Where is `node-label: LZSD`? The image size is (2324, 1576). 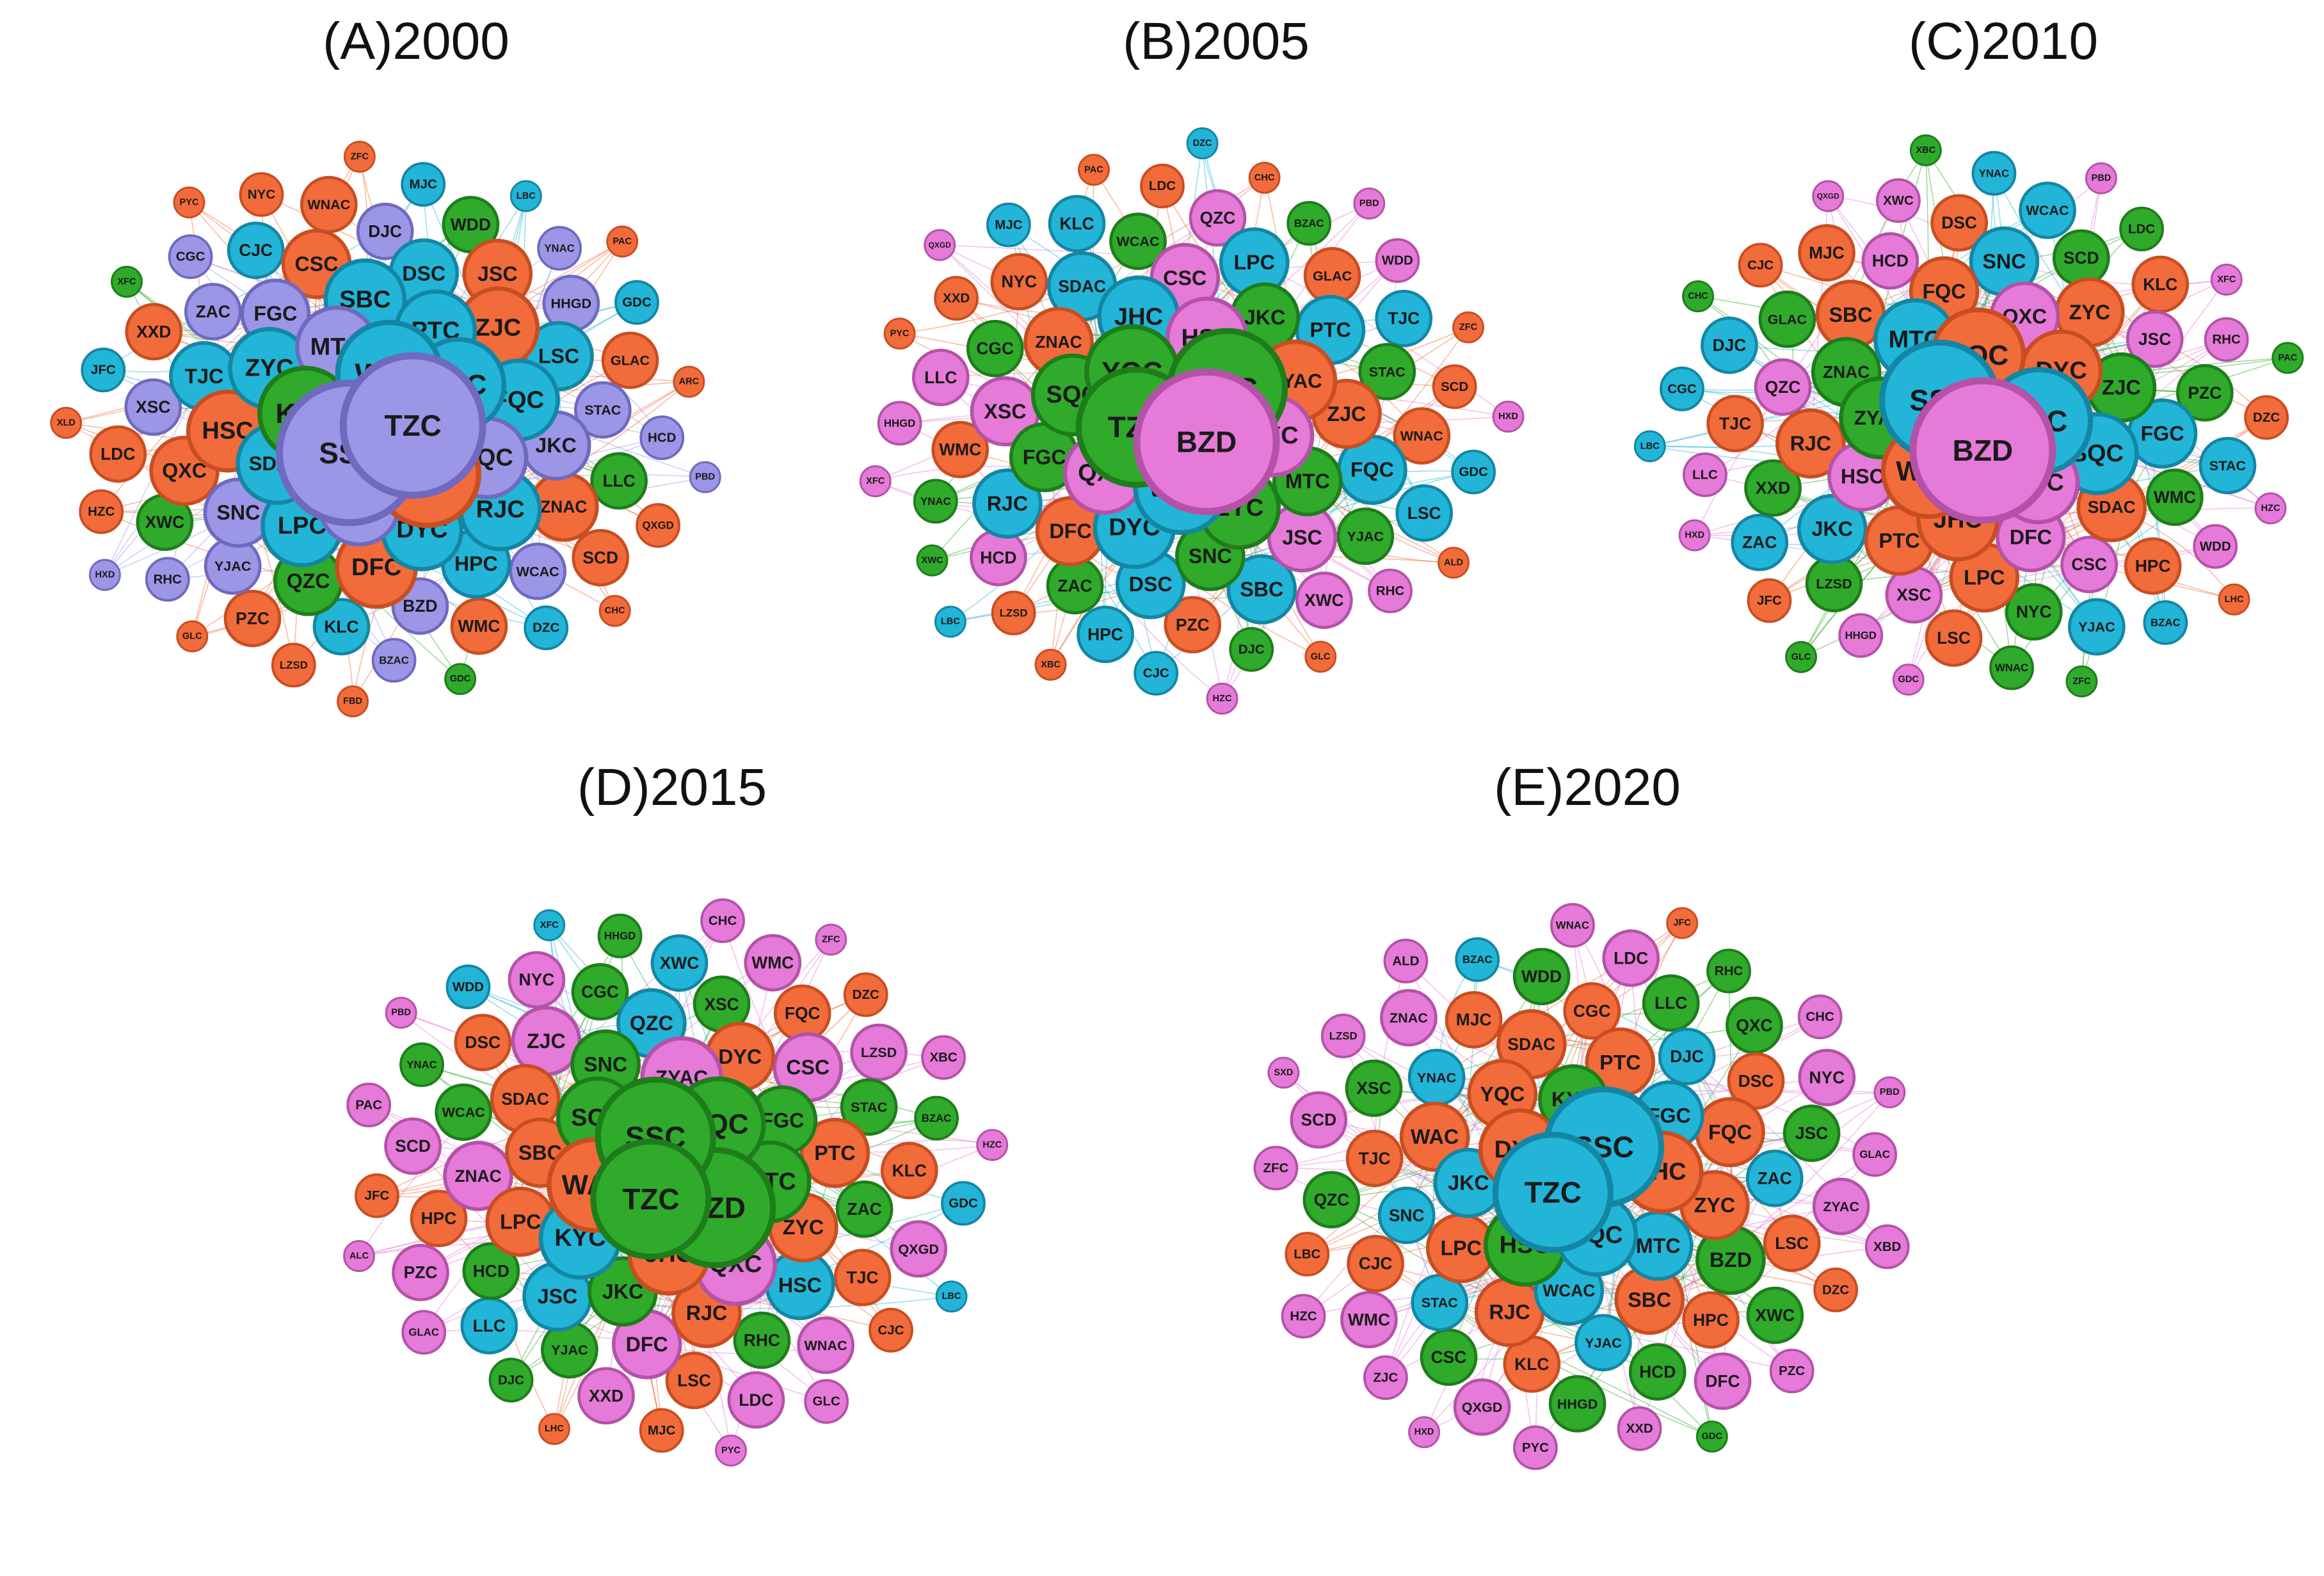
node-label: LZSD is located at coordinates (879, 1052).